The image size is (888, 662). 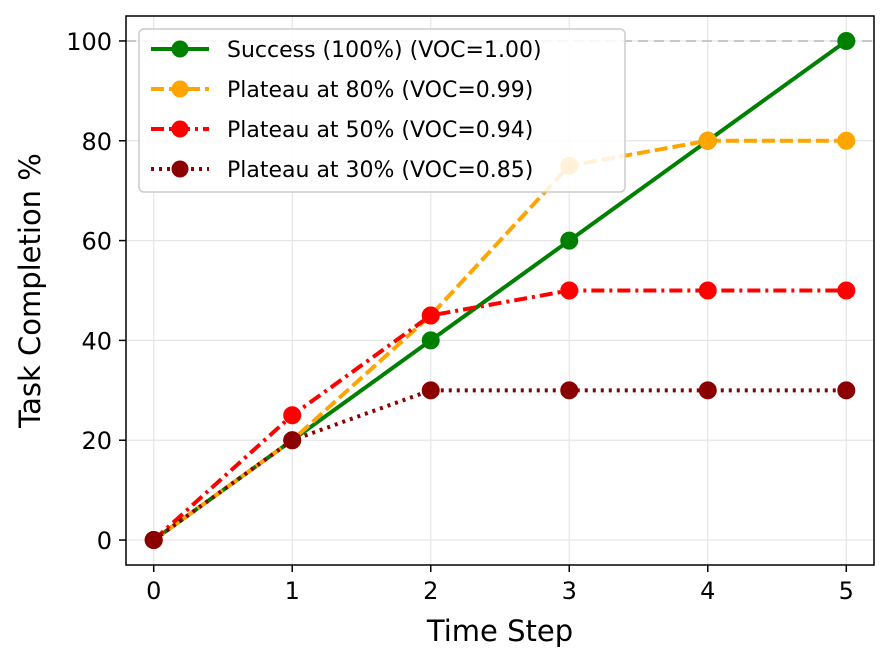 I want to click on data-point-s4-x4, so click(x=707, y=390).